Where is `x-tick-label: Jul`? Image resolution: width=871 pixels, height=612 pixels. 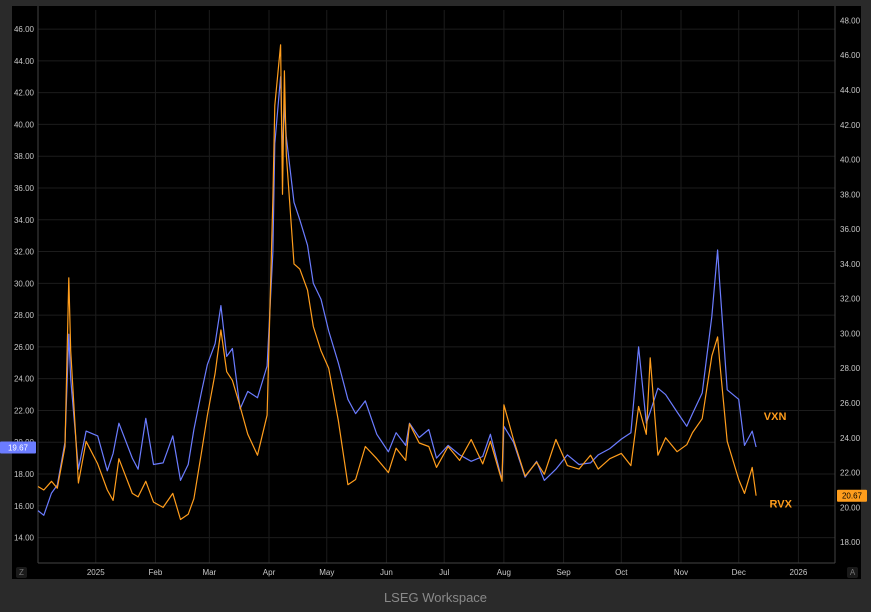
x-tick-label: Jul is located at coordinates (444, 572).